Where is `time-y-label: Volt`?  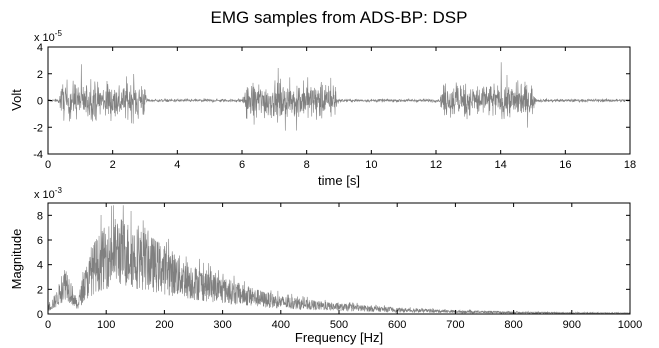 time-y-label: Volt is located at coordinates (16, 100).